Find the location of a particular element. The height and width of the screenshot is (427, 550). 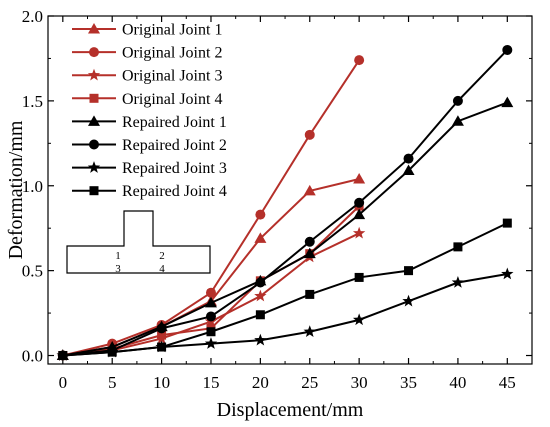

legend-item: Repaired Joint 2 is located at coordinates (149, 145).